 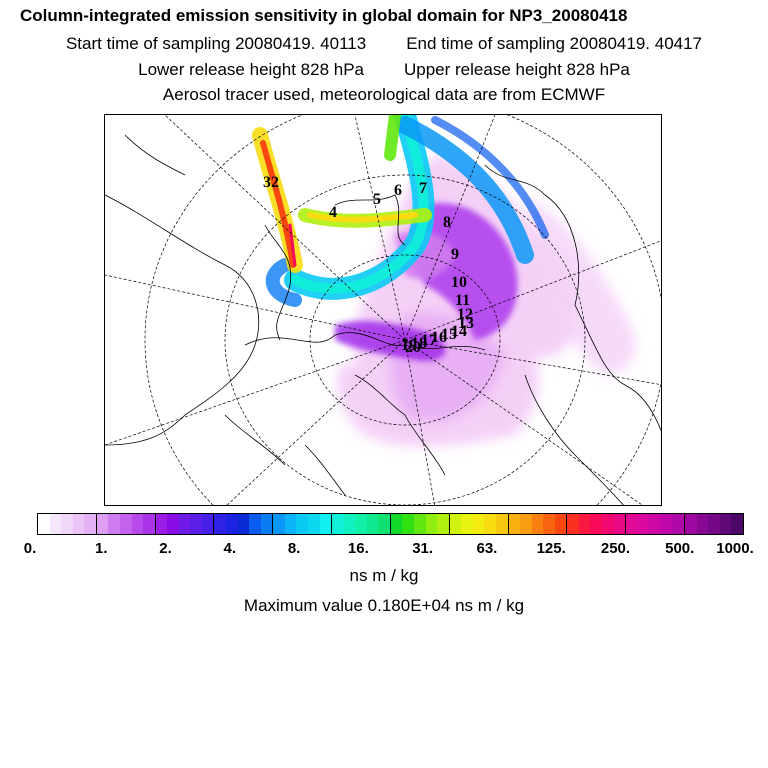 I want to click on transport-band, so click(x=407, y=211).